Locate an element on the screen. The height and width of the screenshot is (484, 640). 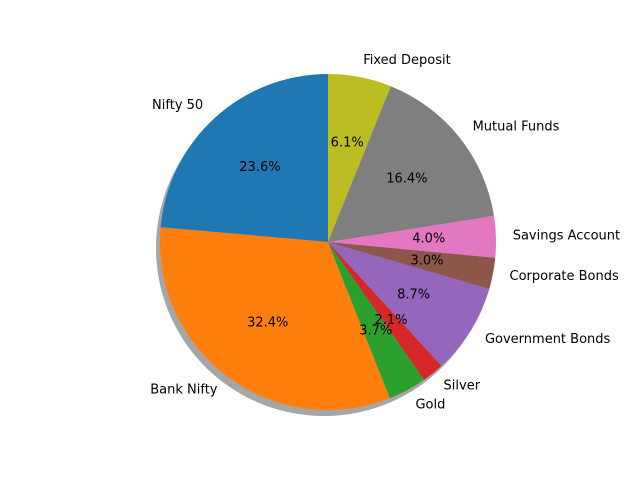
pie-label-gold: Gold is located at coordinates (430, 404).